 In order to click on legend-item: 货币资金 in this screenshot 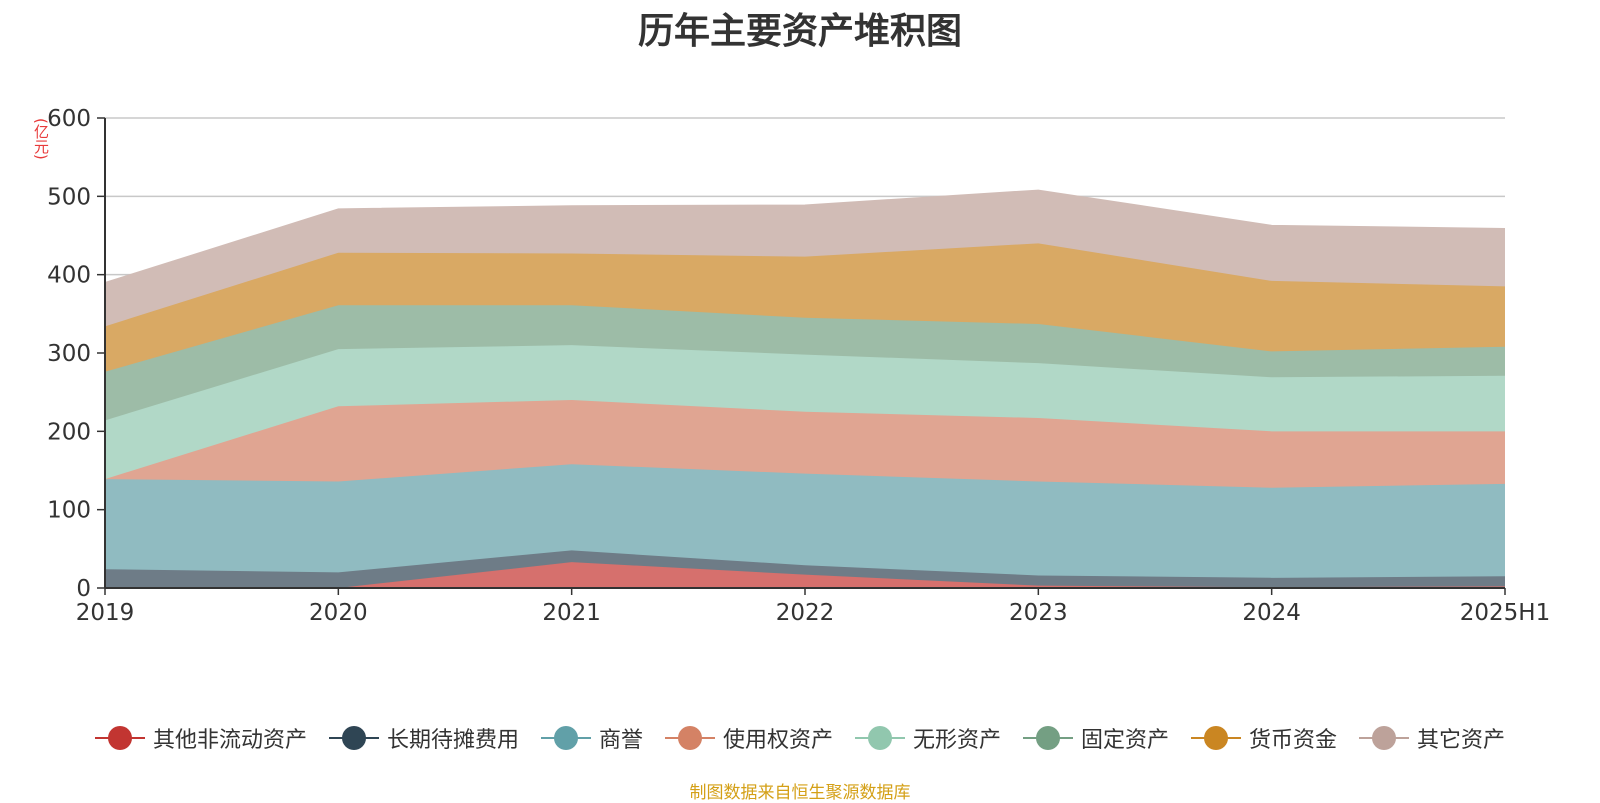, I will do `click(1264, 738)`.